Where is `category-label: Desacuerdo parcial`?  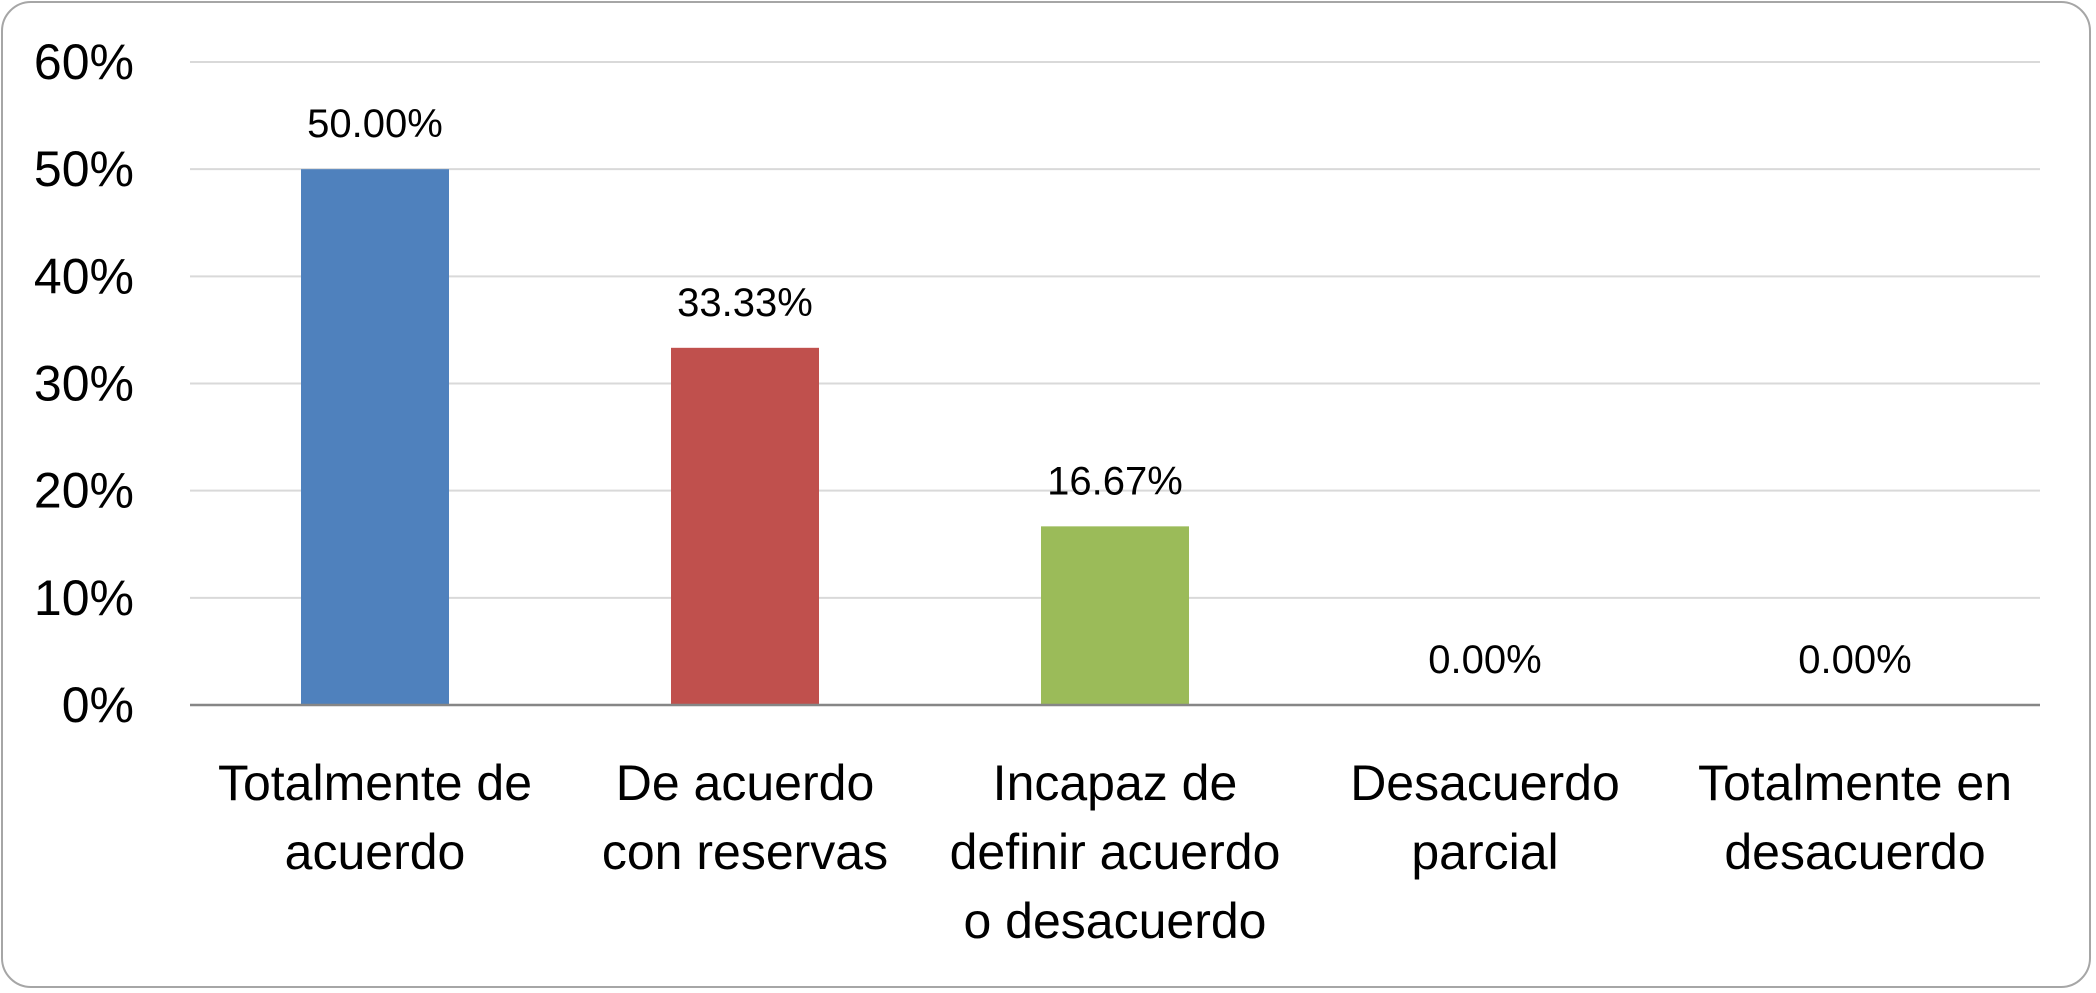 category-label: Desacuerdo parcial is located at coordinates (1485, 817).